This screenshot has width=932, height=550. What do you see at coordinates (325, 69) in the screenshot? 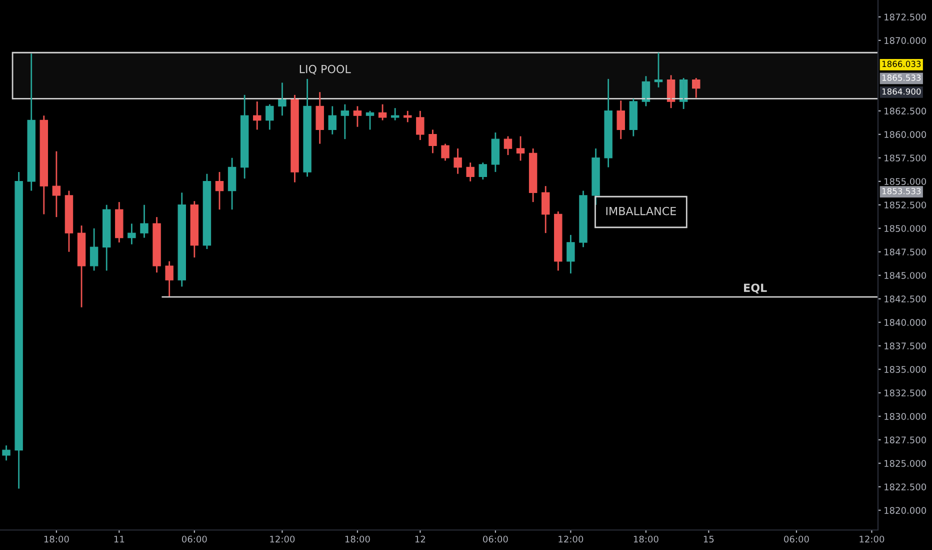
I see `band-label: LIQ POOL` at bounding box center [325, 69].